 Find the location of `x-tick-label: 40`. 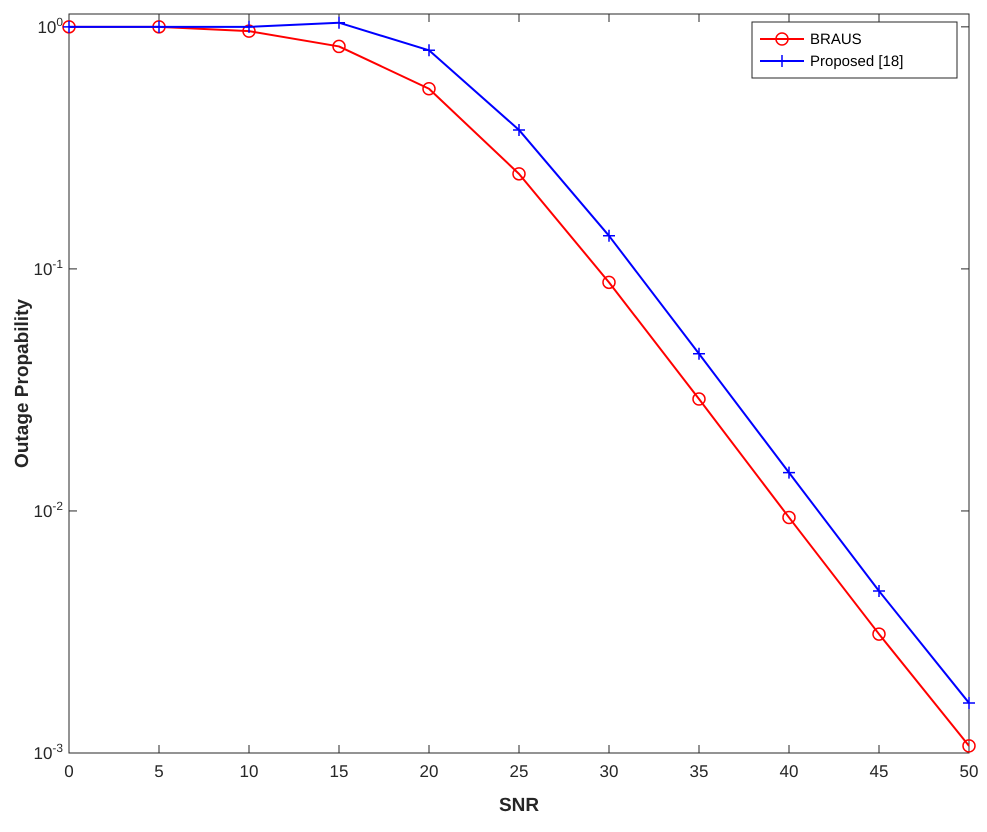

x-tick-label: 40 is located at coordinates (789, 771).